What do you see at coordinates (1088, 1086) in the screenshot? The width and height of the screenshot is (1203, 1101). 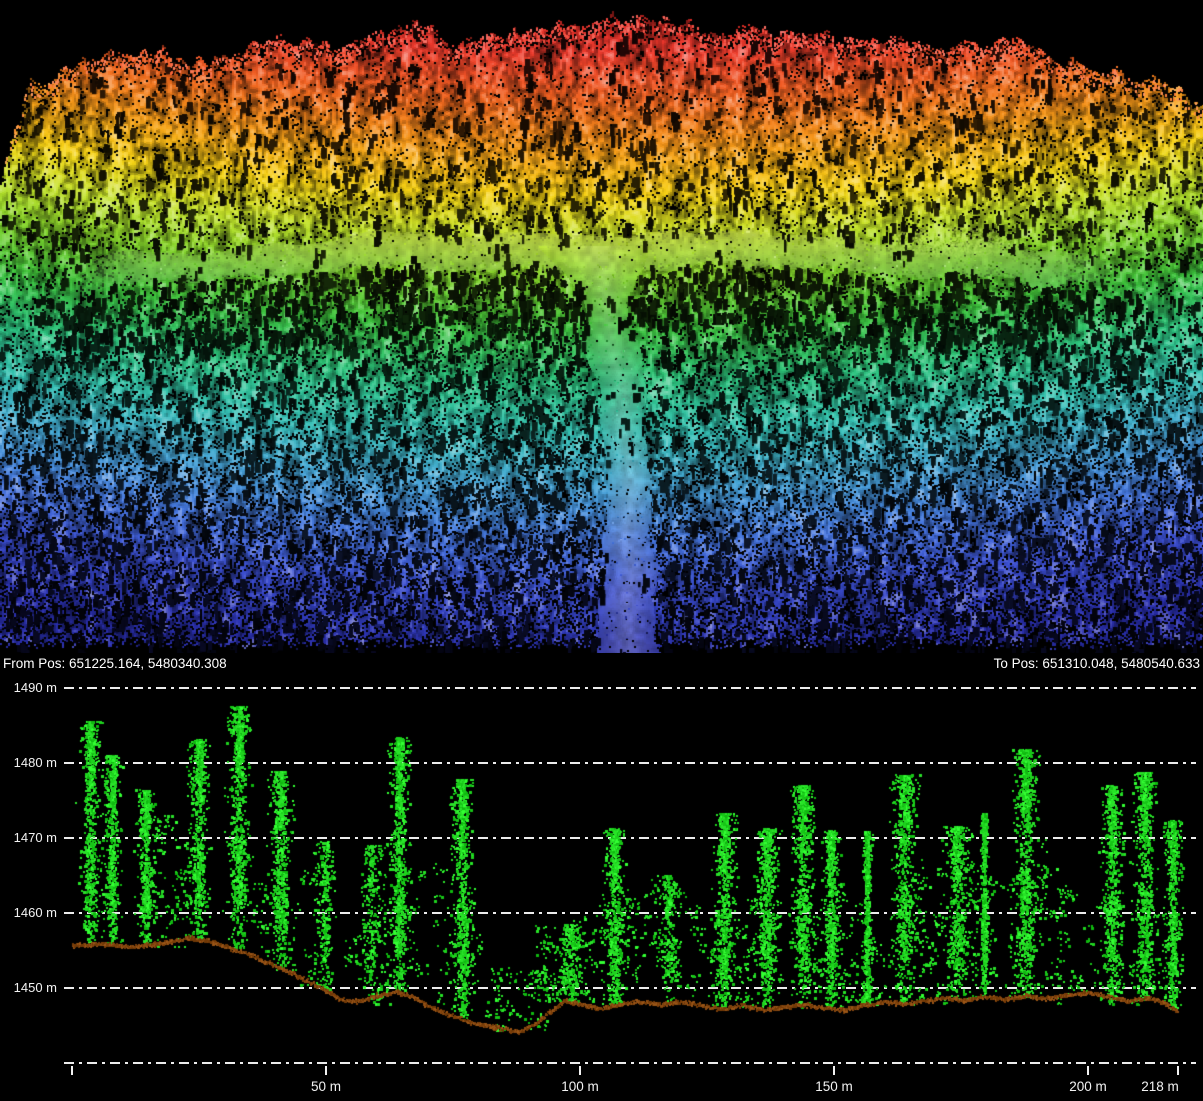 I see `x-axis-label-200: 200 m` at bounding box center [1088, 1086].